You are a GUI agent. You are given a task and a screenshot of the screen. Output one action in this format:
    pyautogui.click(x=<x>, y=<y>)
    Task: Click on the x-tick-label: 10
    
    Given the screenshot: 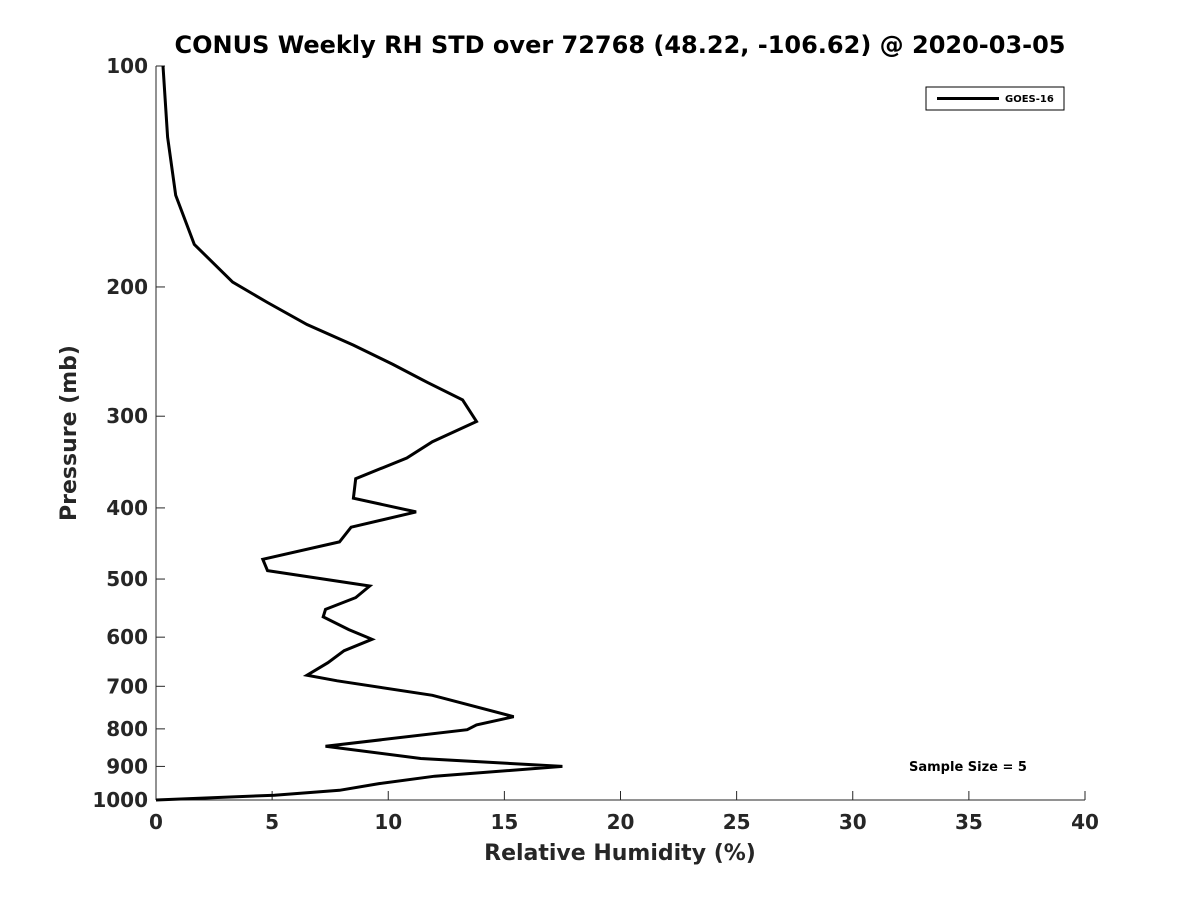 What is the action you would take?
    pyautogui.click(x=388, y=822)
    